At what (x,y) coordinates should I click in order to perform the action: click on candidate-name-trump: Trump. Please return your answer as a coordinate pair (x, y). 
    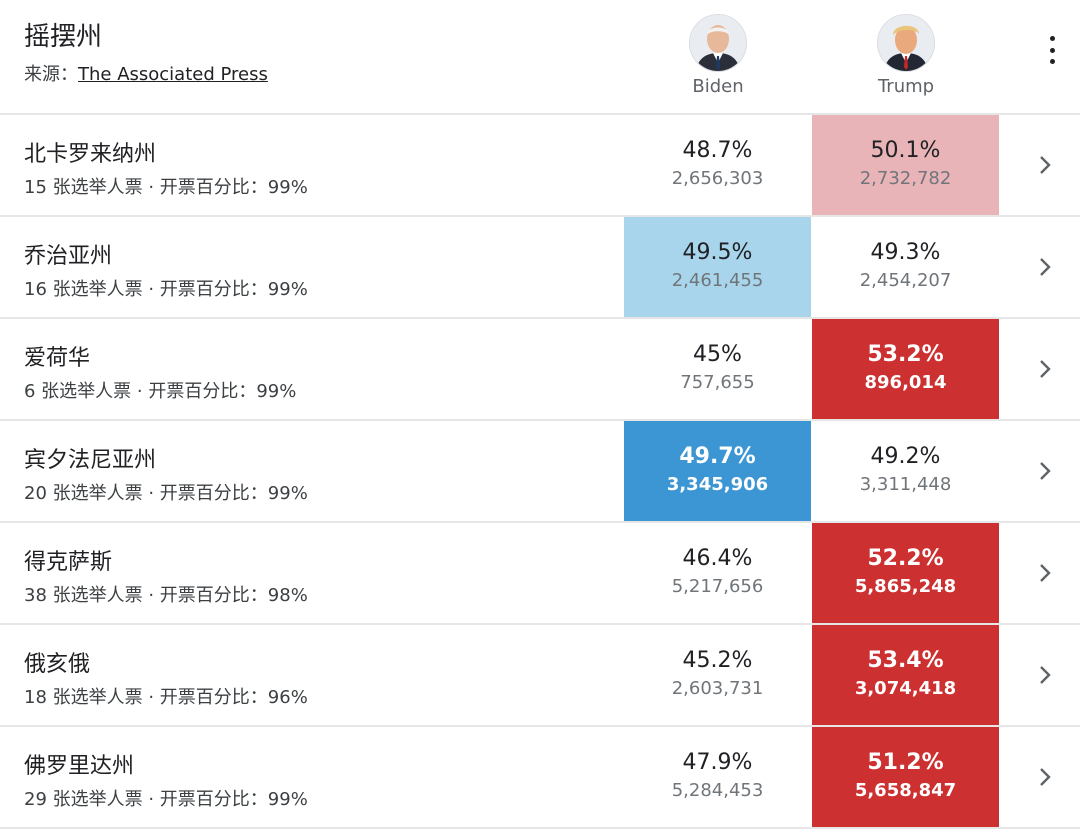
    Looking at the image, I should click on (906, 86).